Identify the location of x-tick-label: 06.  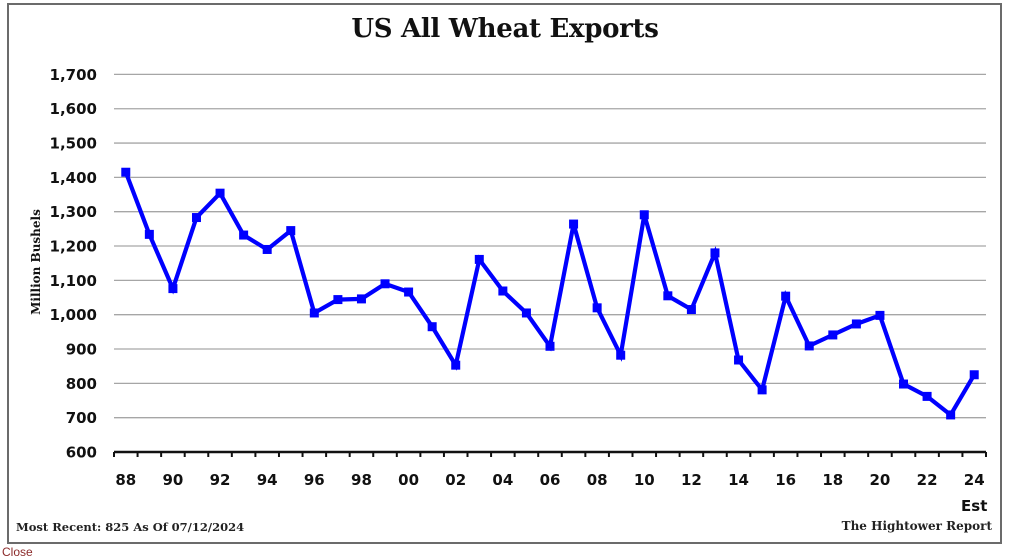
(550, 480).